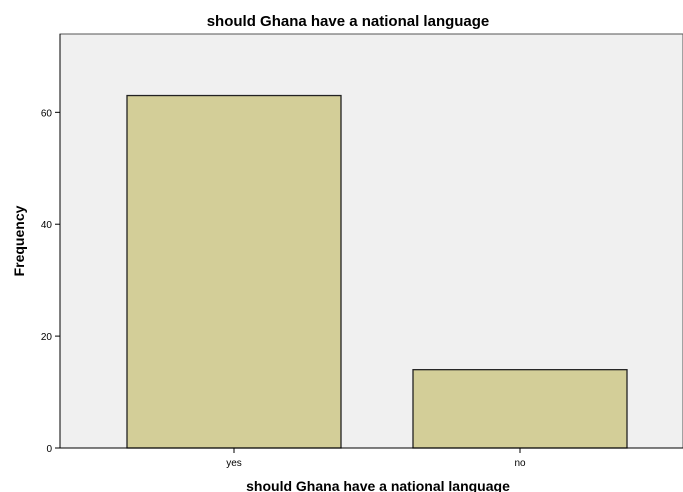 Image resolution: width=683 pixels, height=492 pixels. Describe the element at coordinates (520, 409) in the screenshot. I see `bar-no` at that location.